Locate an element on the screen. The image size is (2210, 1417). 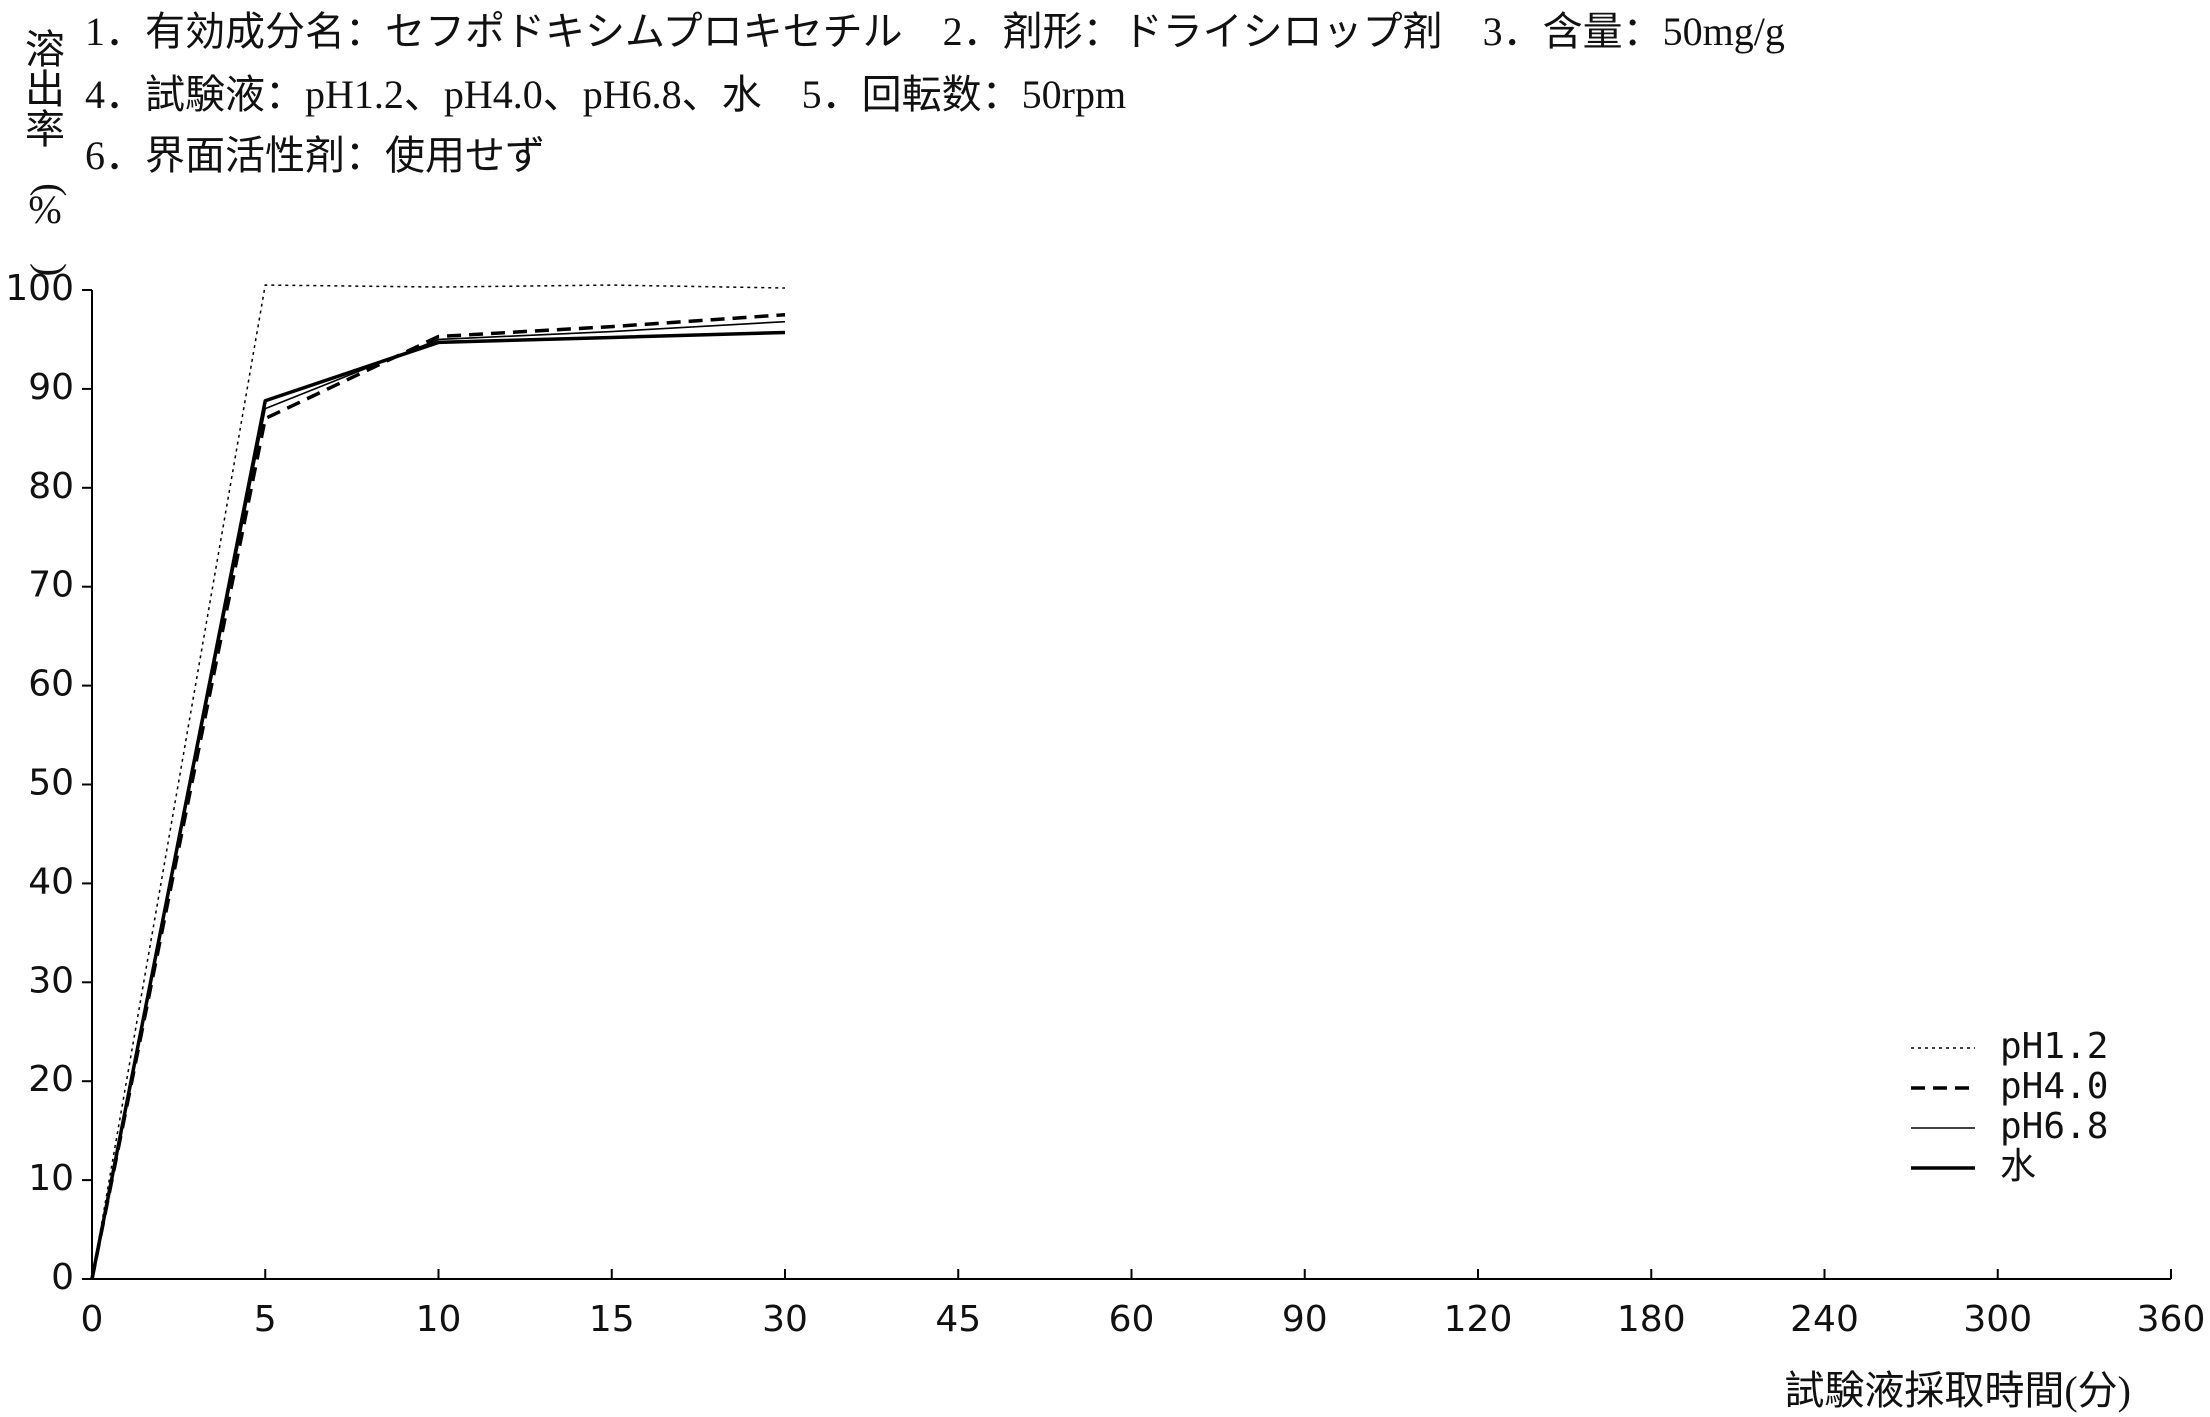
y-tick-label: 10 is located at coordinates (51, 1178).